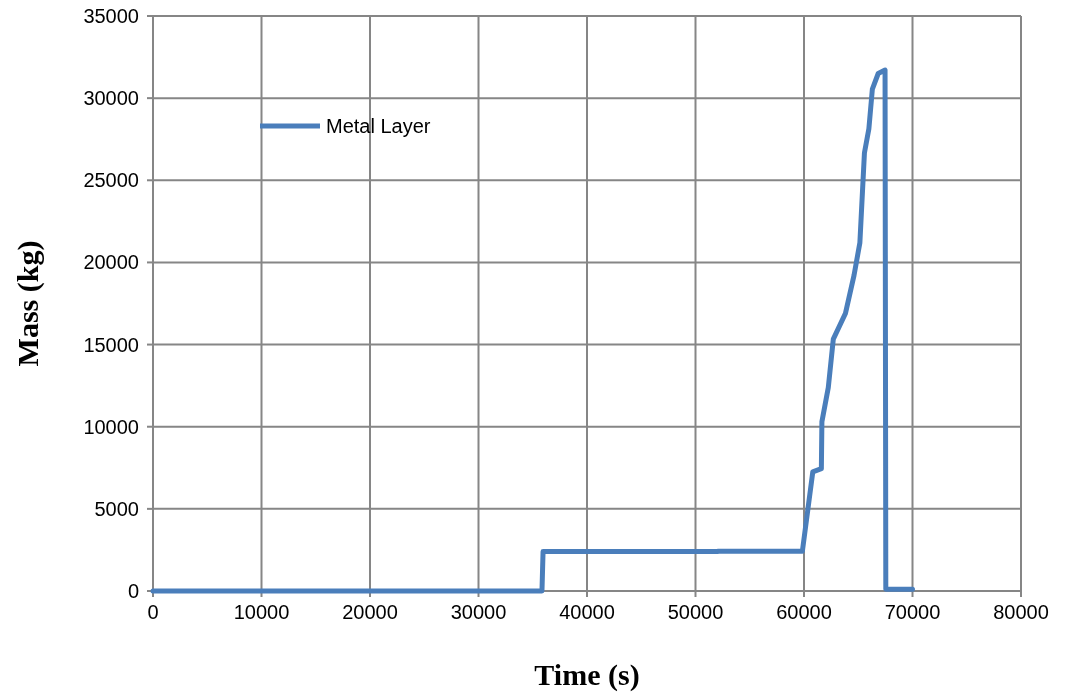  Describe the element at coordinates (111, 344) in the screenshot. I see `y-tick-label: 15000` at that location.